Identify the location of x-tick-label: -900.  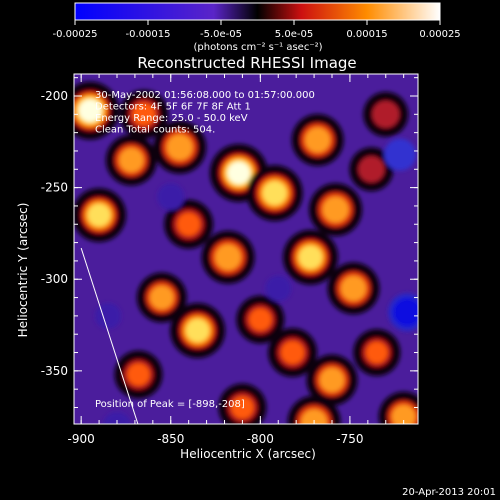
(81, 439).